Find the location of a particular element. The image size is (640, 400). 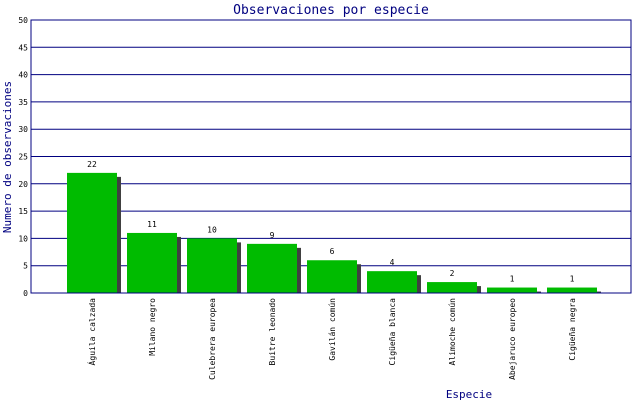

data-label: 11 is located at coordinates (152, 224).